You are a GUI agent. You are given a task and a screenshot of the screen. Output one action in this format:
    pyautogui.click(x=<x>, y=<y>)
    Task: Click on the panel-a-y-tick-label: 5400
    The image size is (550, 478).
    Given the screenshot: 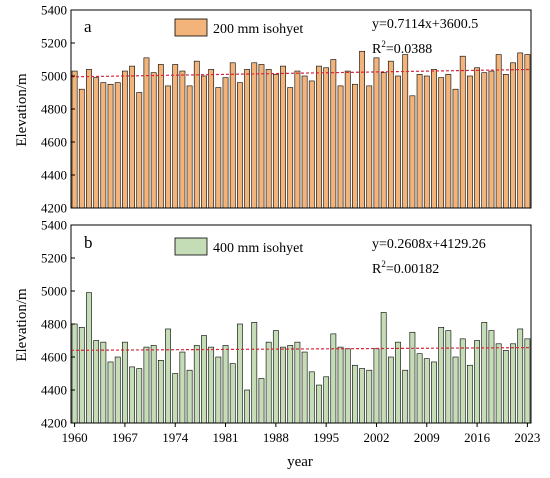 What is the action you would take?
    pyautogui.click(x=54, y=10)
    